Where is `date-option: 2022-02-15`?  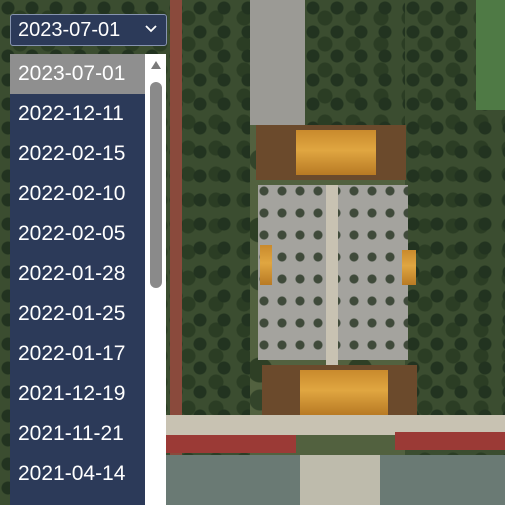 date-option: 2022-02-15 is located at coordinates (72, 153).